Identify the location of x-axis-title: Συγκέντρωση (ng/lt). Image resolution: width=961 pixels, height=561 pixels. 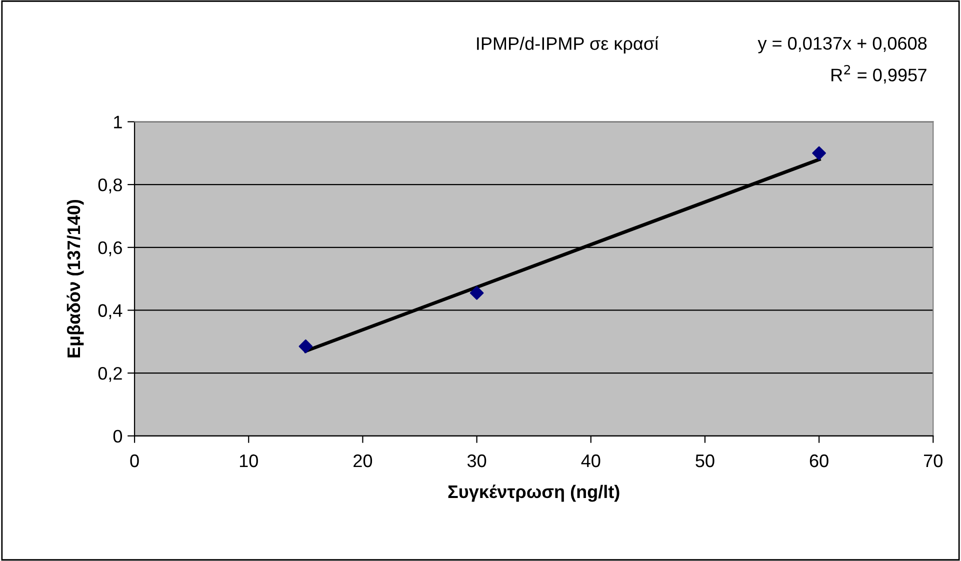
(534, 493).